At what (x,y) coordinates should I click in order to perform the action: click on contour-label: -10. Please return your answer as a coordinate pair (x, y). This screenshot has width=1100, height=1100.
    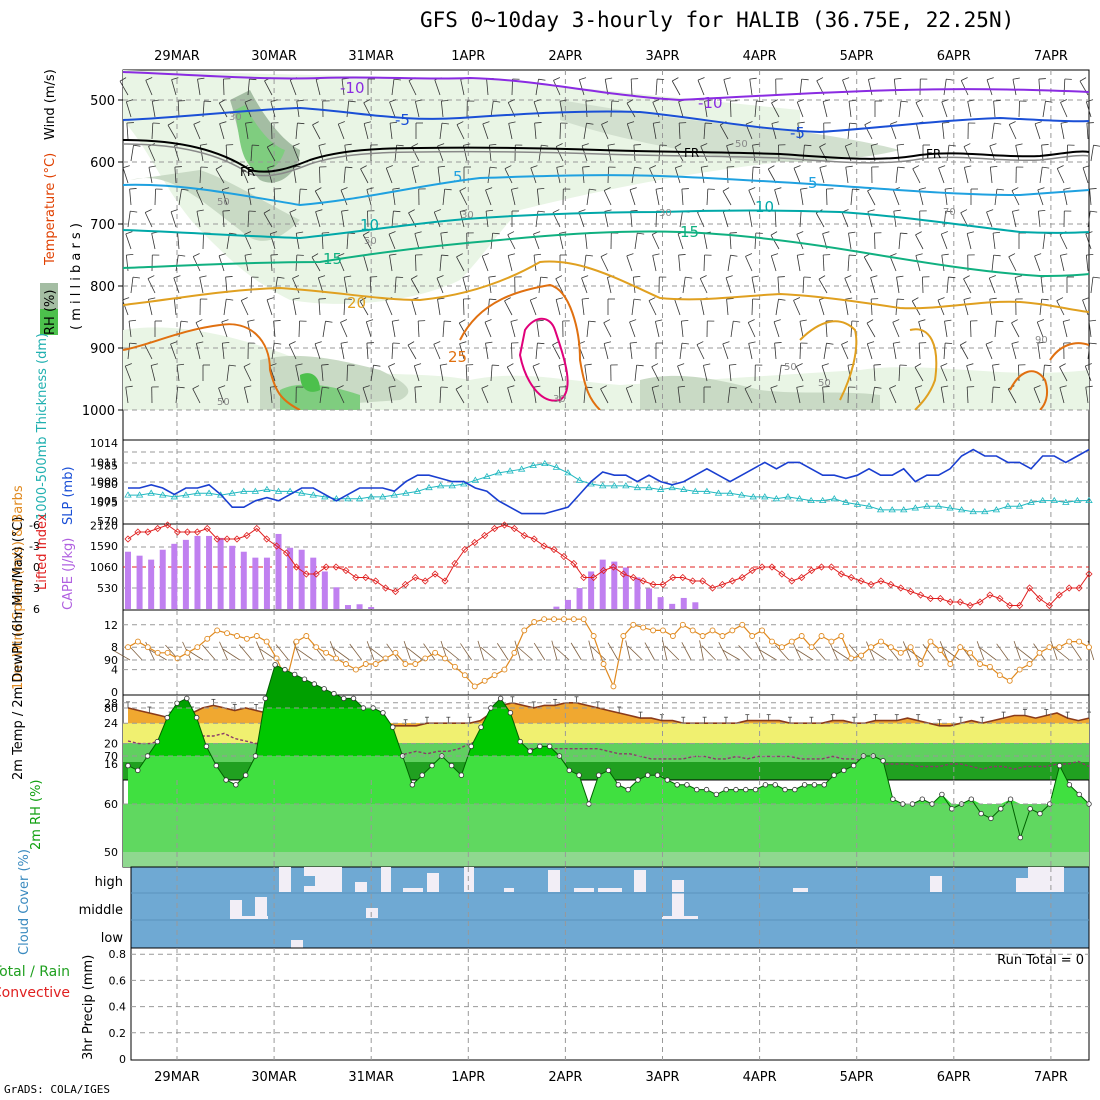
    Looking at the image, I should click on (352, 88).